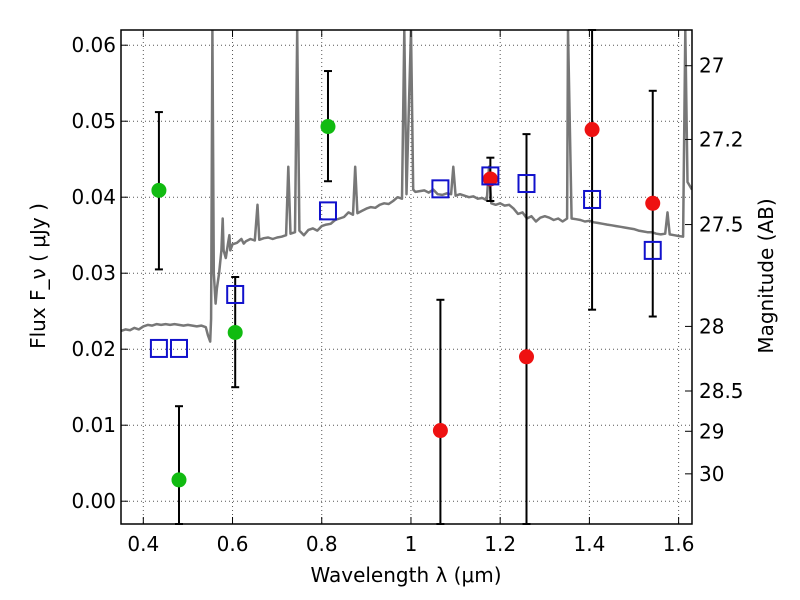 The width and height of the screenshot is (800, 600). What do you see at coordinates (711, 66) in the screenshot?
I see `right-tick-label: 27` at bounding box center [711, 66].